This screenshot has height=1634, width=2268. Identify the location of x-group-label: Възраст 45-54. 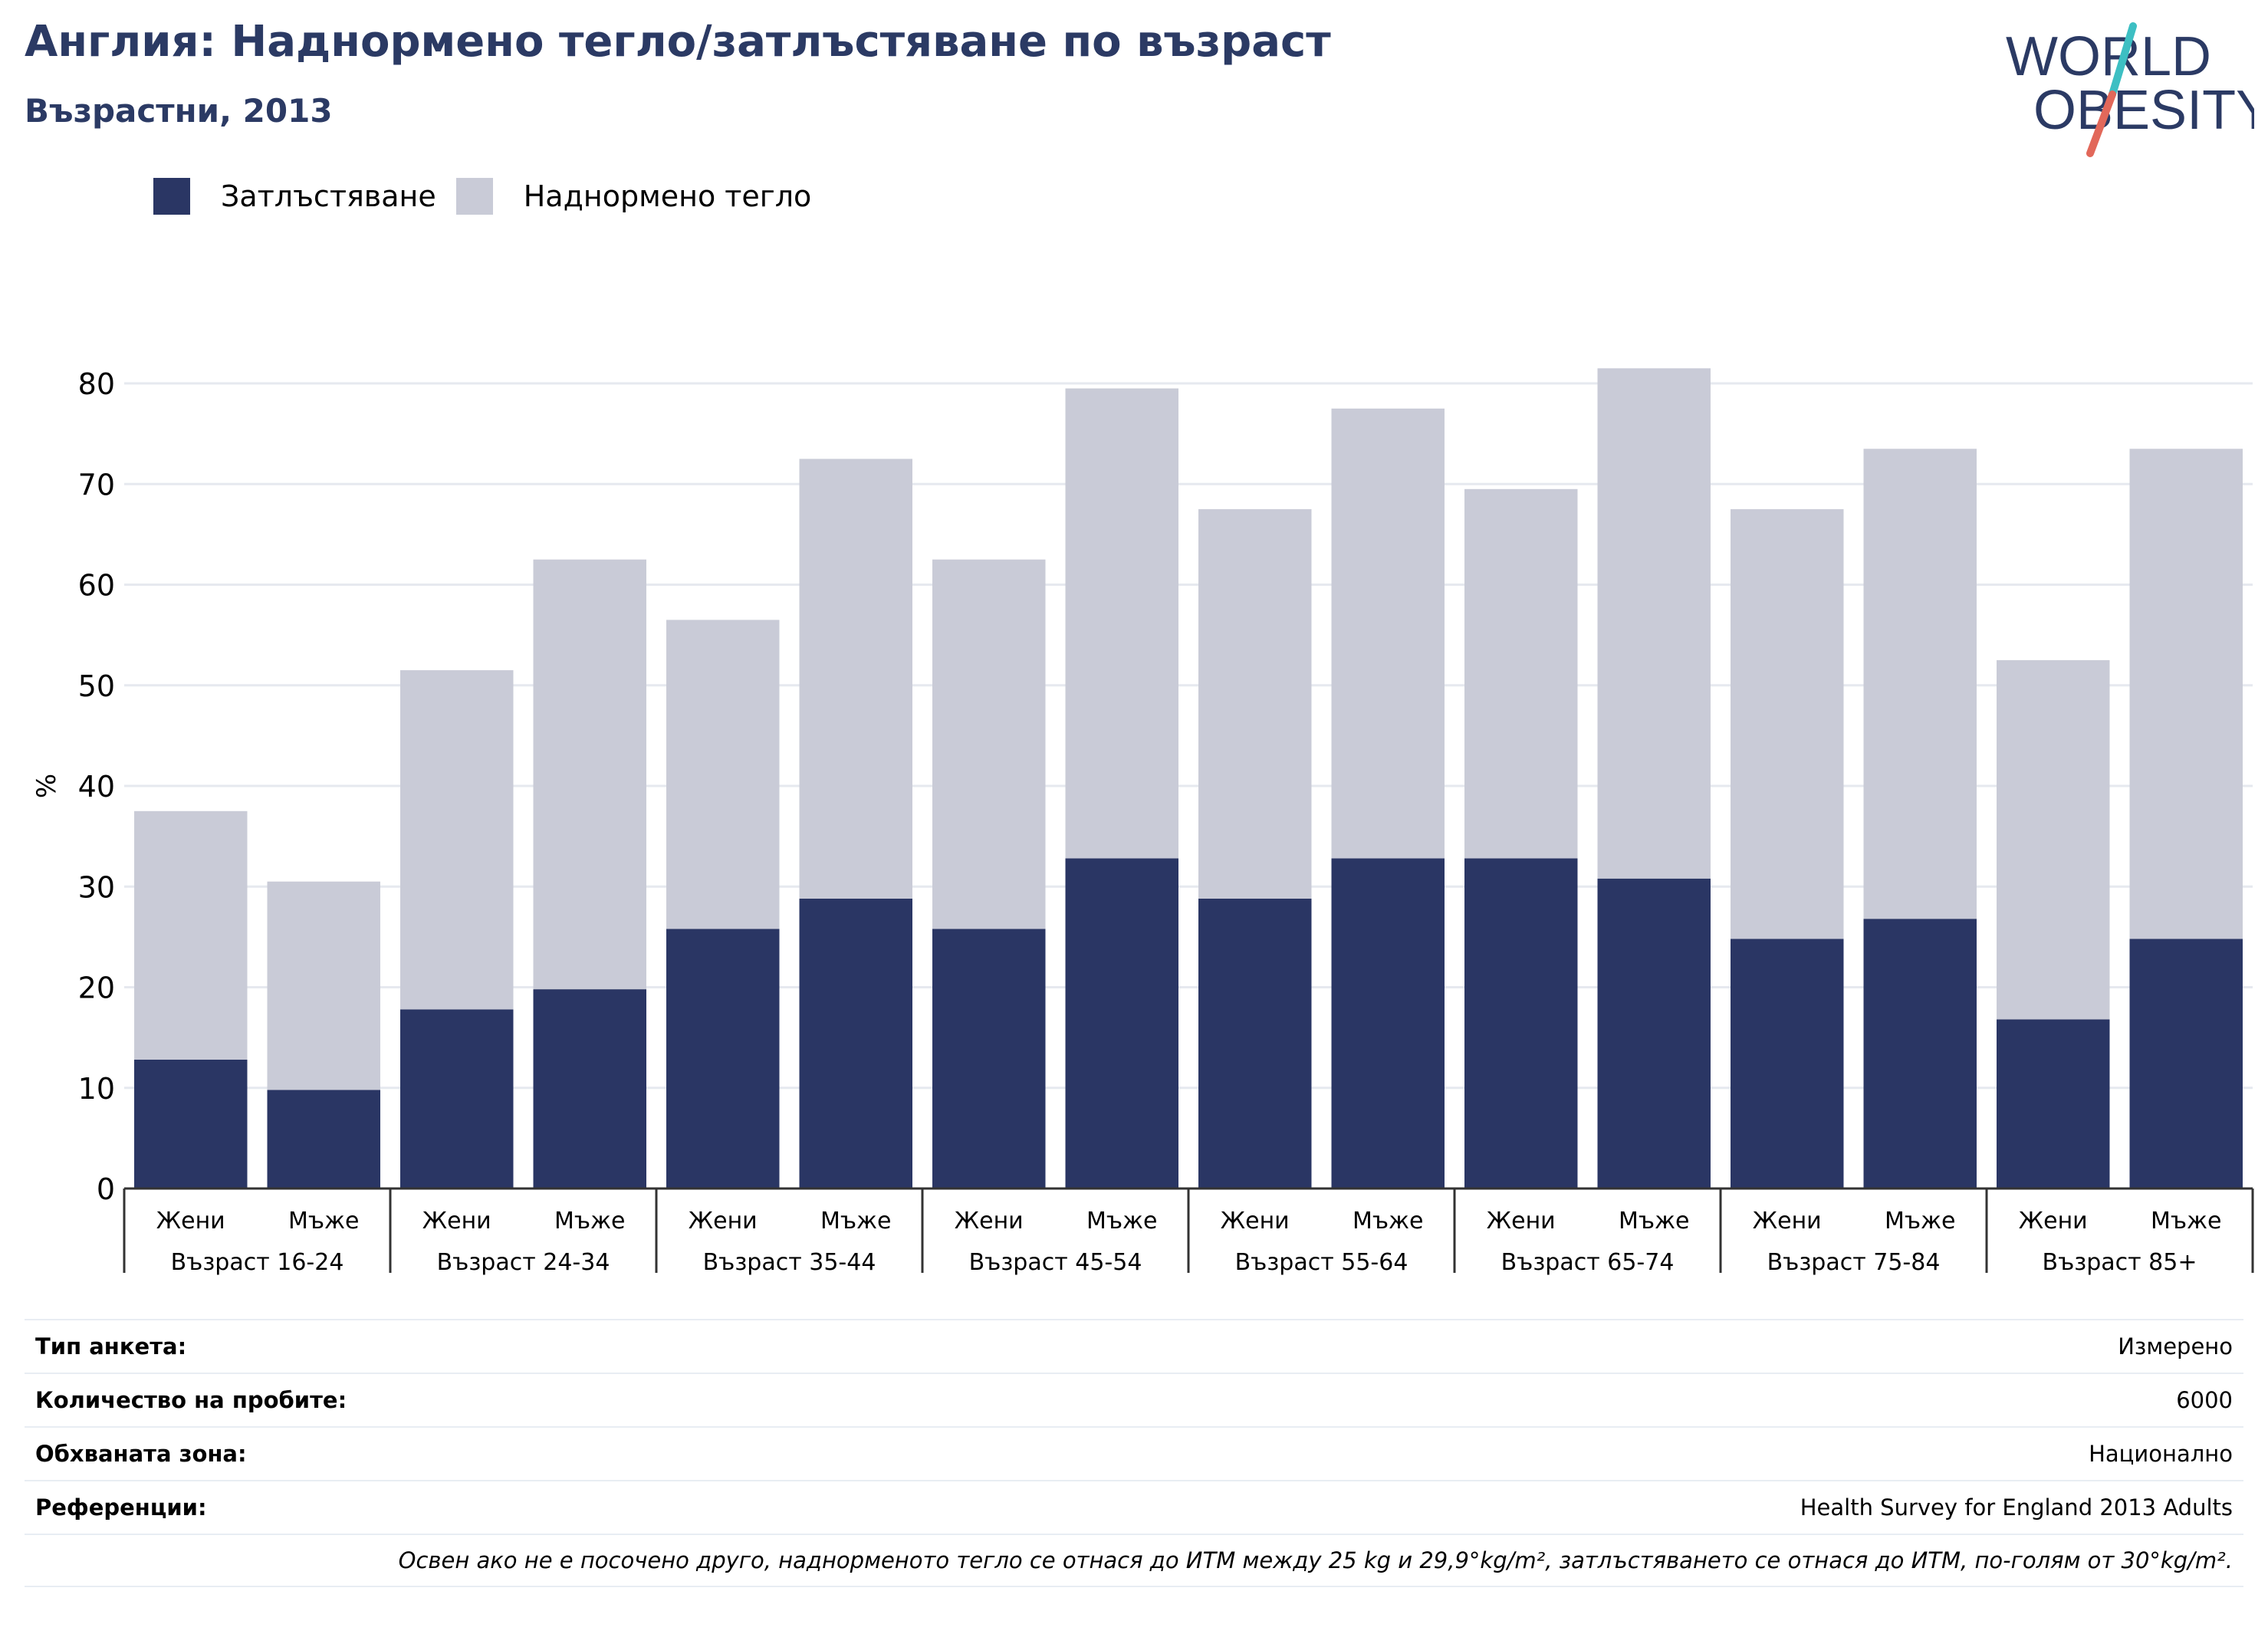
(1055, 1262).